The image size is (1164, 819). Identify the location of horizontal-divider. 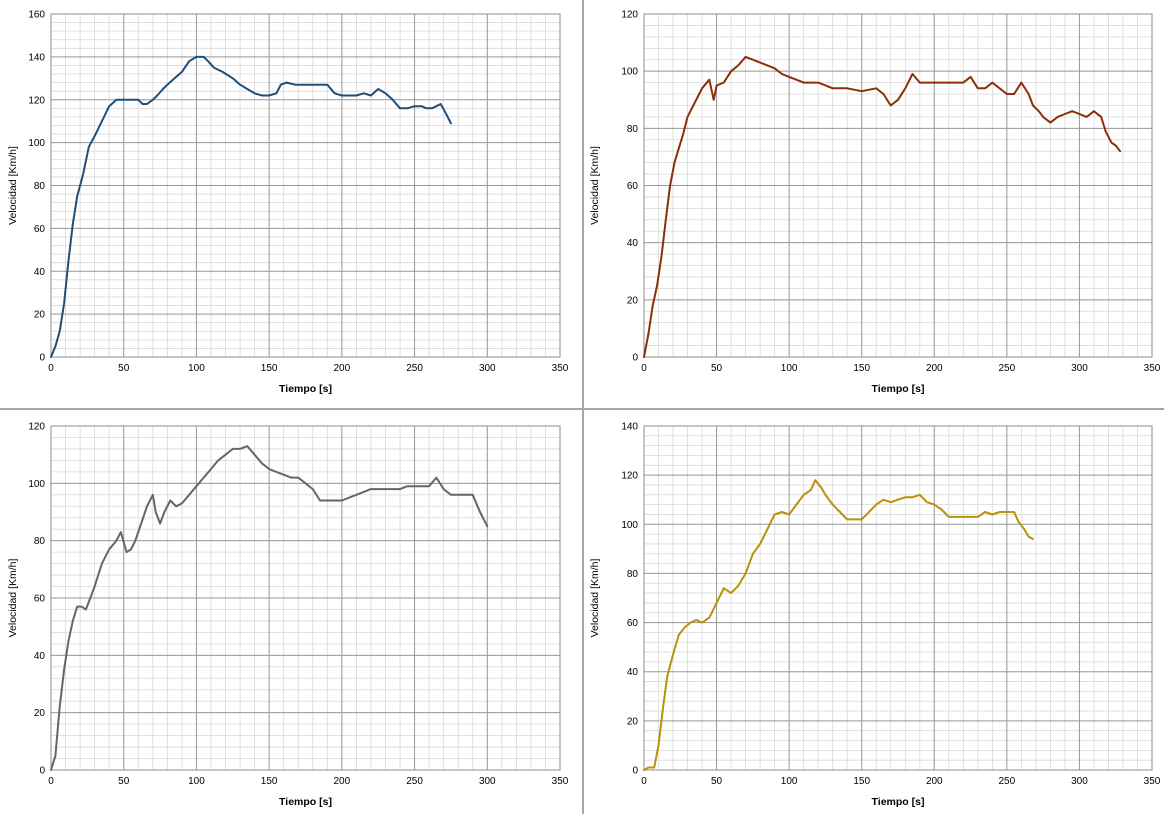
(582, 409).